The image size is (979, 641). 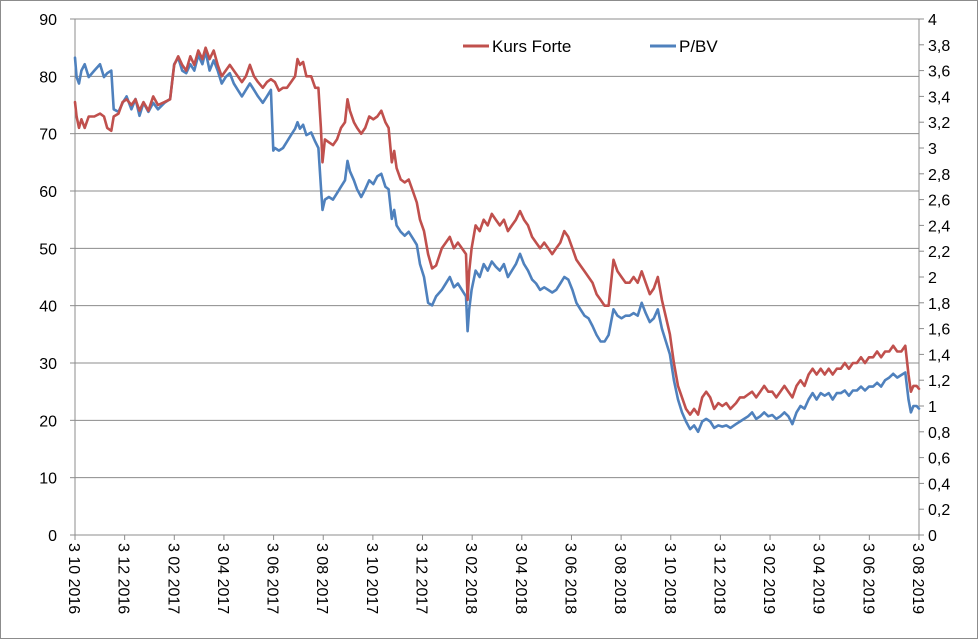 What do you see at coordinates (718, 578) in the screenshot?
I see `x-tick-label: 3 12 2018` at bounding box center [718, 578].